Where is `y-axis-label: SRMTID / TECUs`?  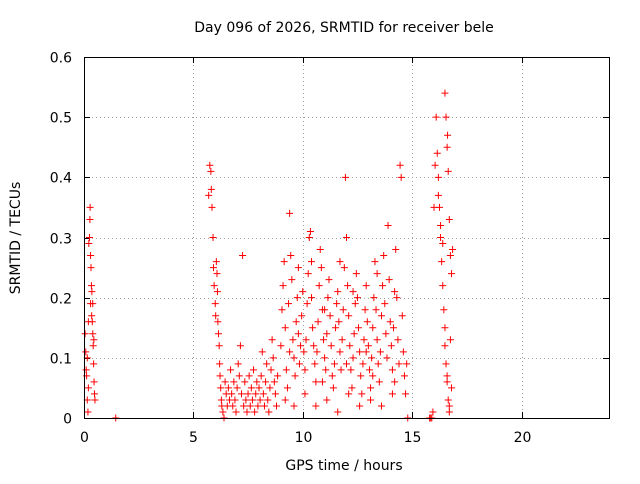
y-axis-label: SRMTID / TECUs is located at coordinates (16, 238).